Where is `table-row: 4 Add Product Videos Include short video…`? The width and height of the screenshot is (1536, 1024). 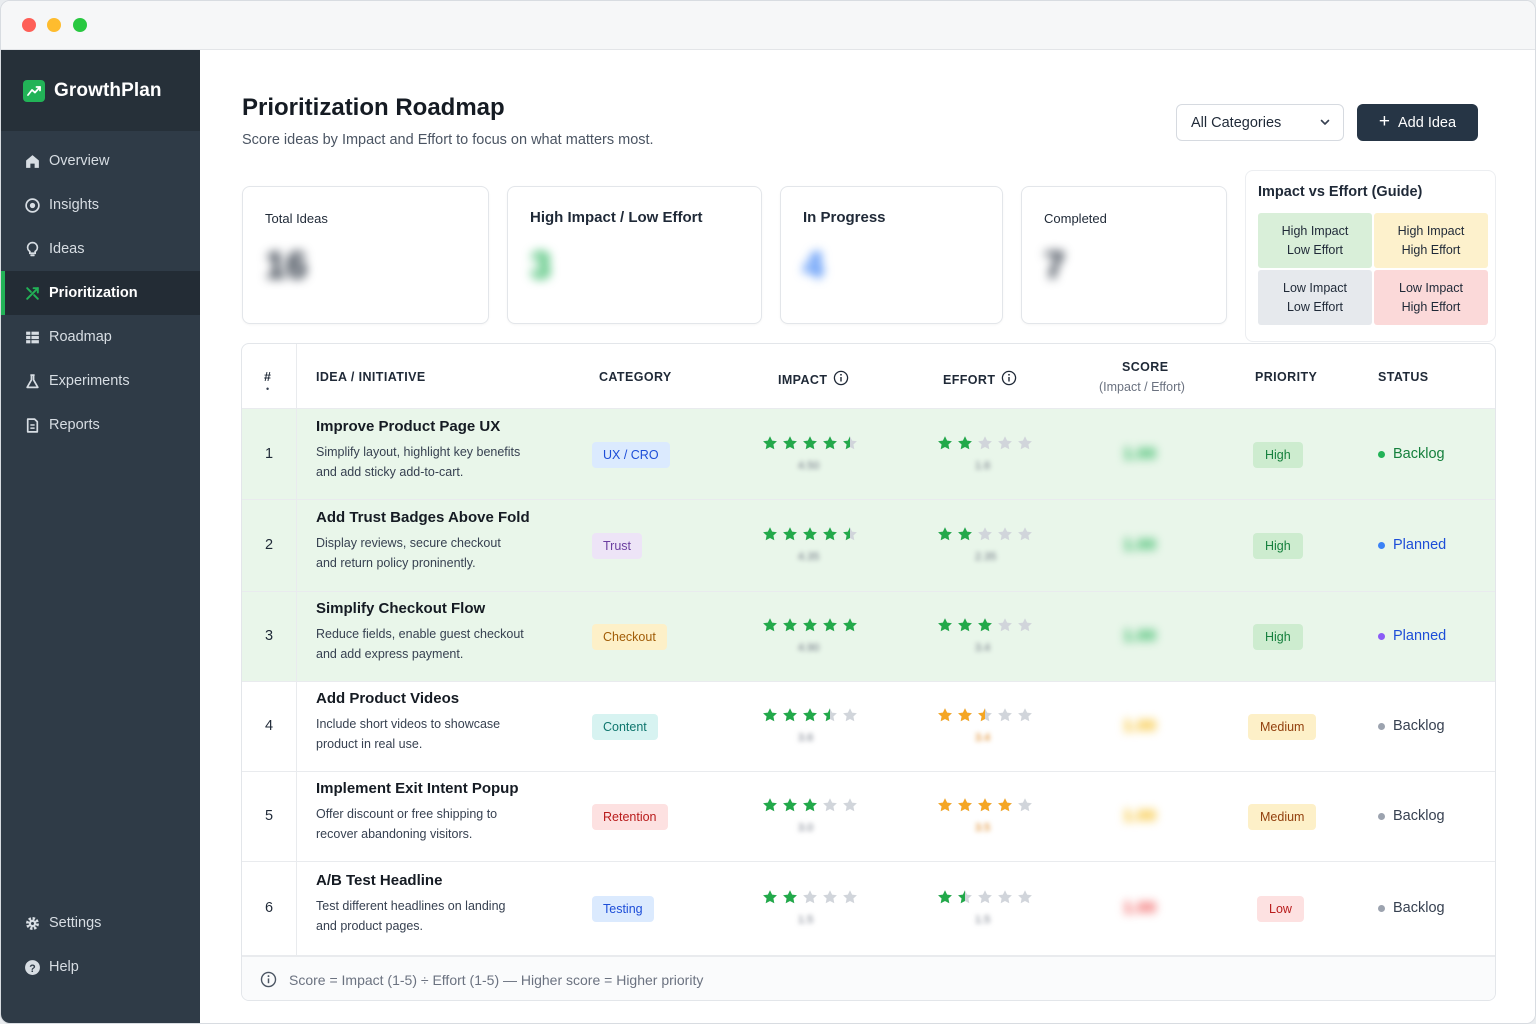 table-row: 4 Add Product Videos Include short video… is located at coordinates (868, 727).